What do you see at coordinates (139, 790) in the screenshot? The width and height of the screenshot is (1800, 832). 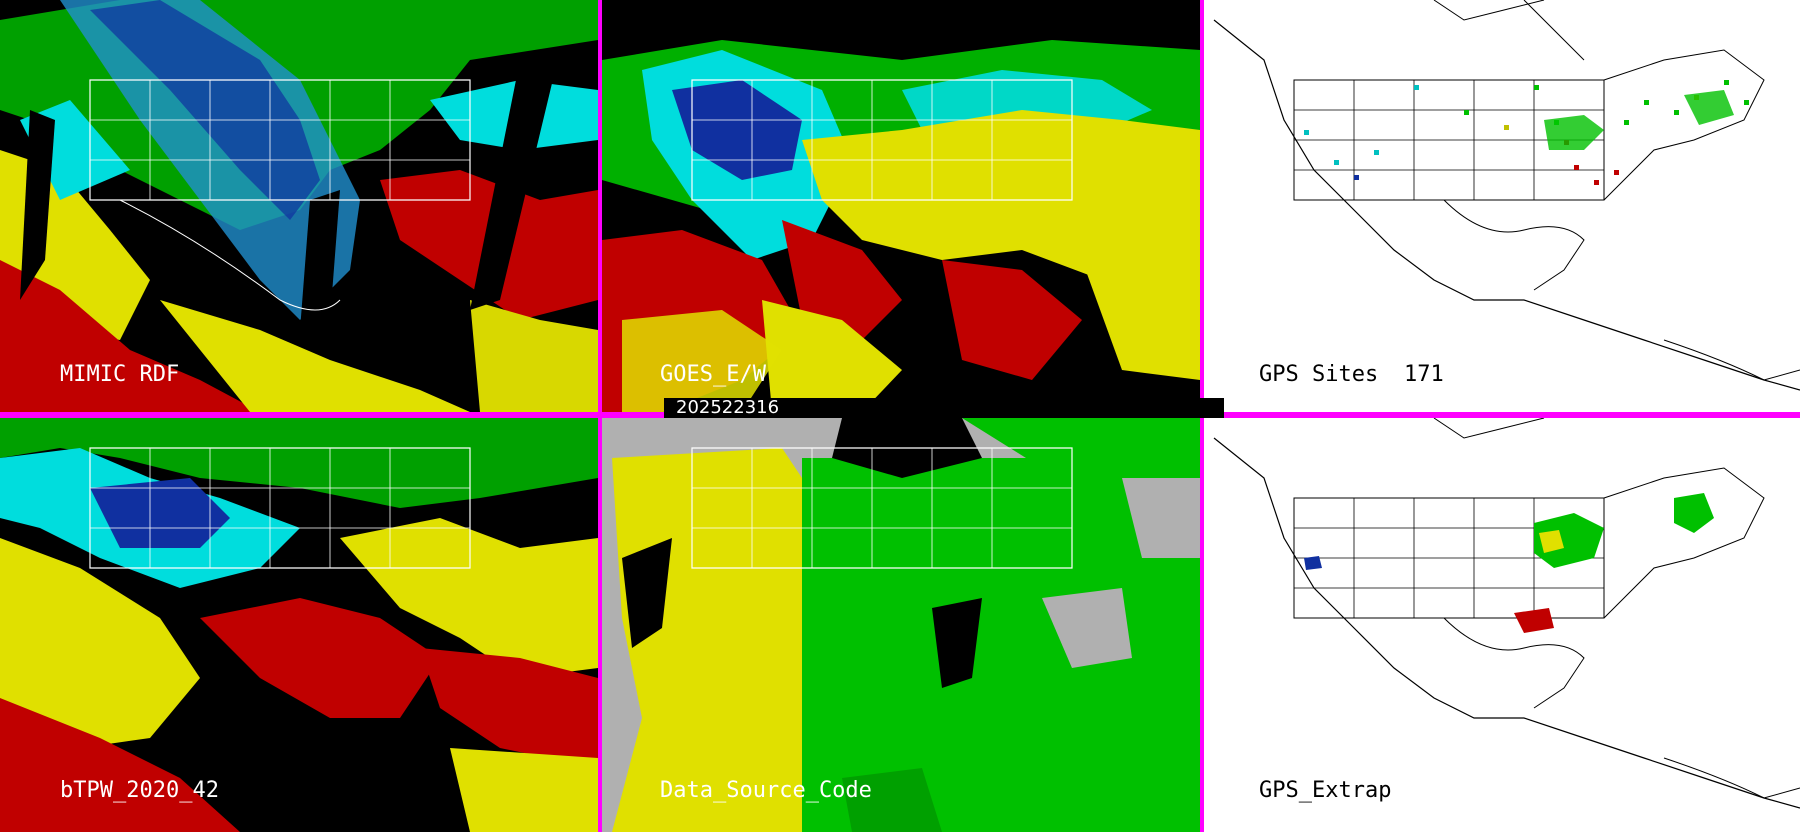 I see `panel-label-btpw: bTPW_2020_42` at bounding box center [139, 790].